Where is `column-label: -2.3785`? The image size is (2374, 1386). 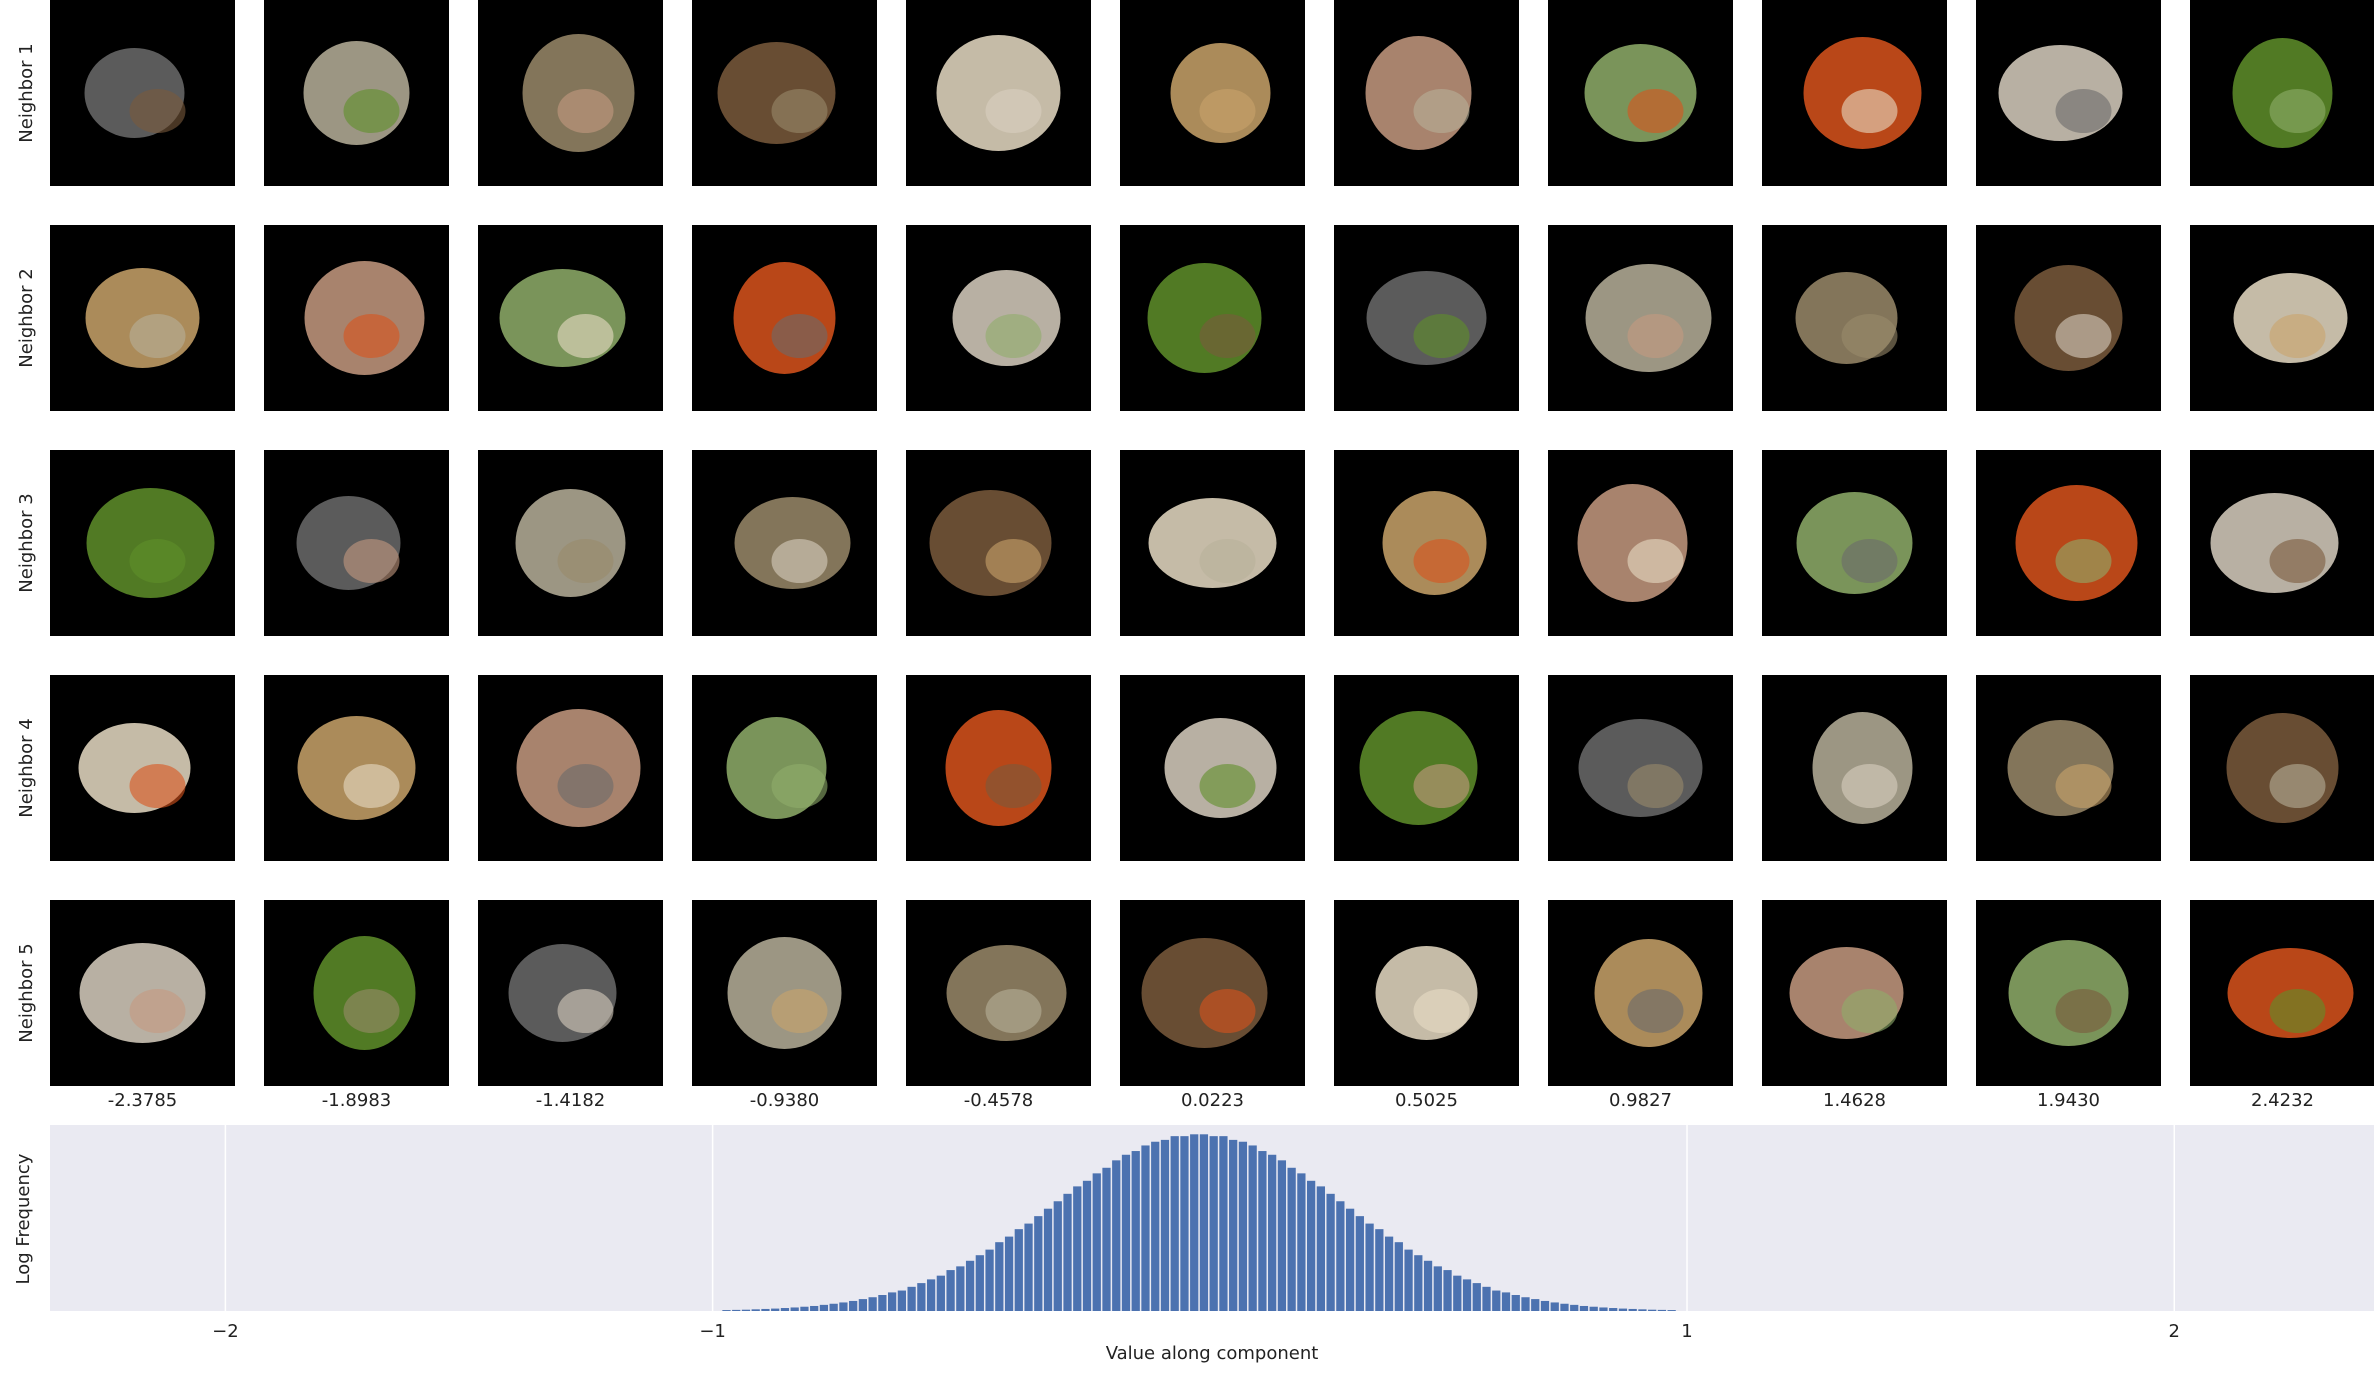
column-label: -2.3785 is located at coordinates (142, 1100).